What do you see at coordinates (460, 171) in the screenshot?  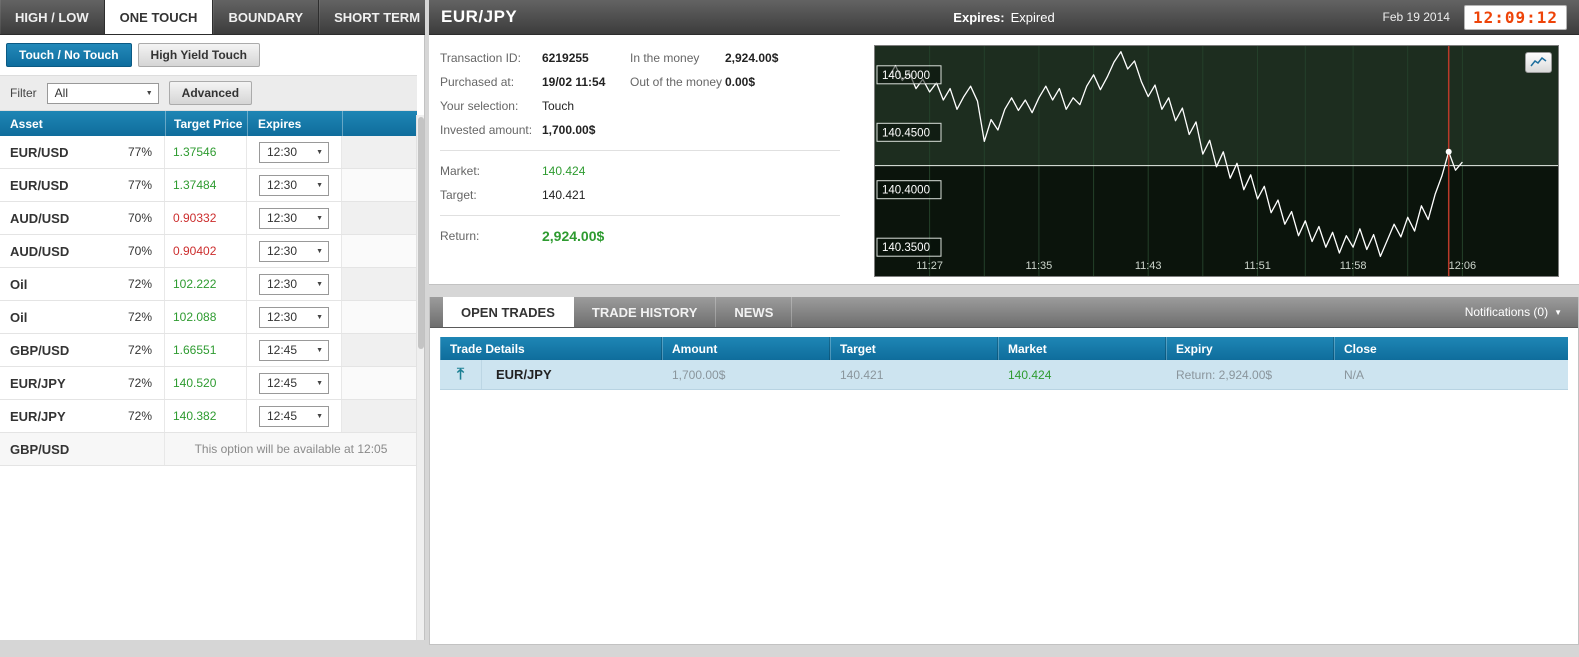 I see `market-label: Market:` at bounding box center [460, 171].